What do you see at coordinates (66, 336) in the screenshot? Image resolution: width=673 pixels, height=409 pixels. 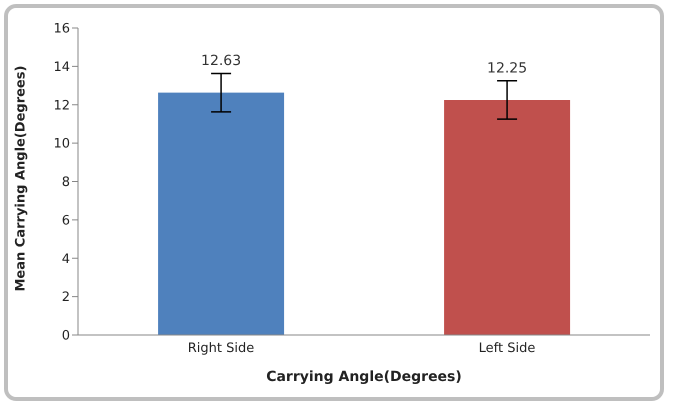 I see `y-tick-label: 0` at bounding box center [66, 336].